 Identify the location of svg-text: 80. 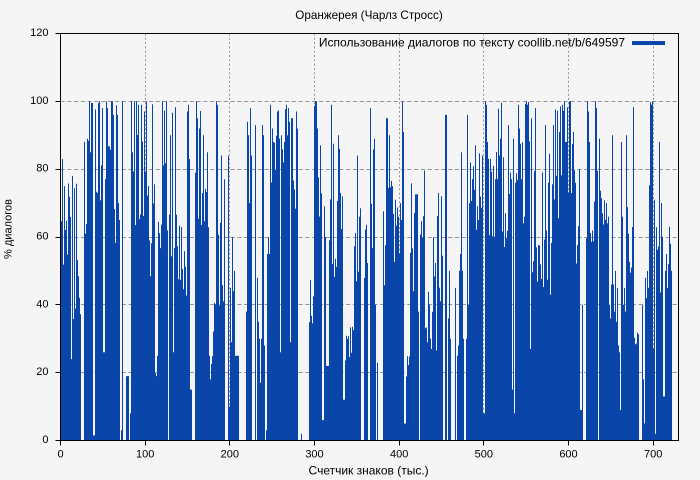
(42, 169).